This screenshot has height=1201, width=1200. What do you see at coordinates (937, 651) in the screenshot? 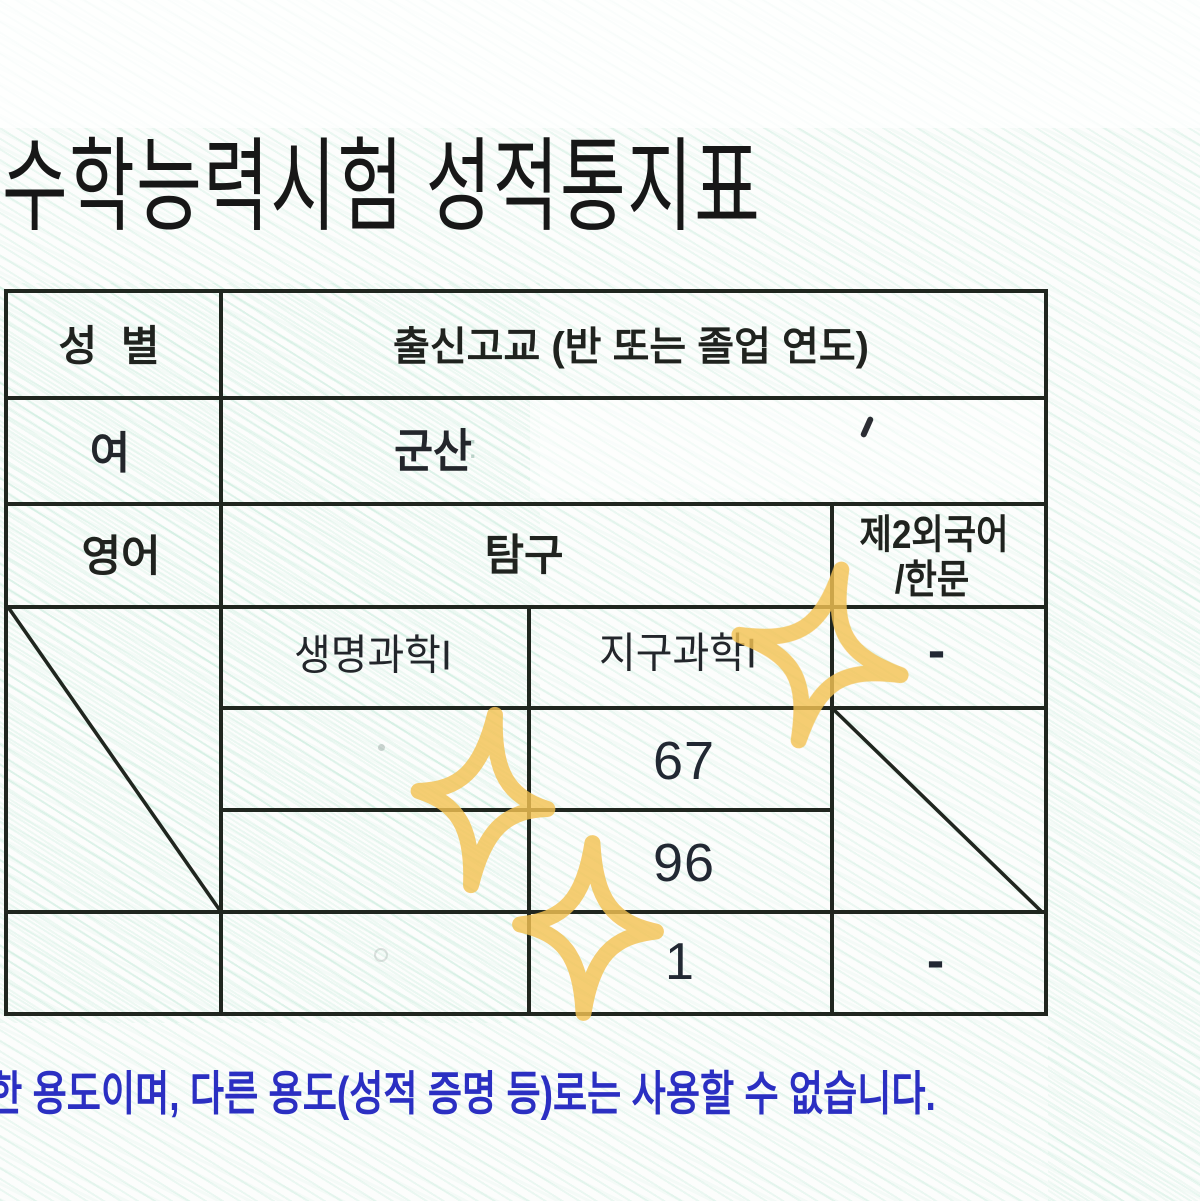
I see `second-language-subject-dash: -` at bounding box center [937, 651].